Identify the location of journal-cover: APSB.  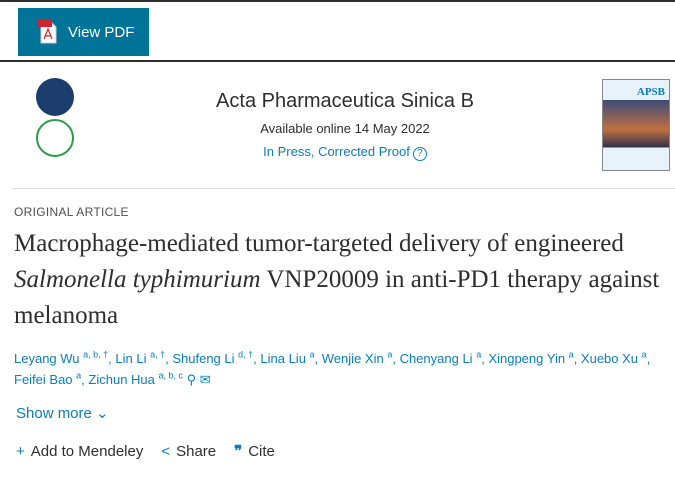
(636, 125).